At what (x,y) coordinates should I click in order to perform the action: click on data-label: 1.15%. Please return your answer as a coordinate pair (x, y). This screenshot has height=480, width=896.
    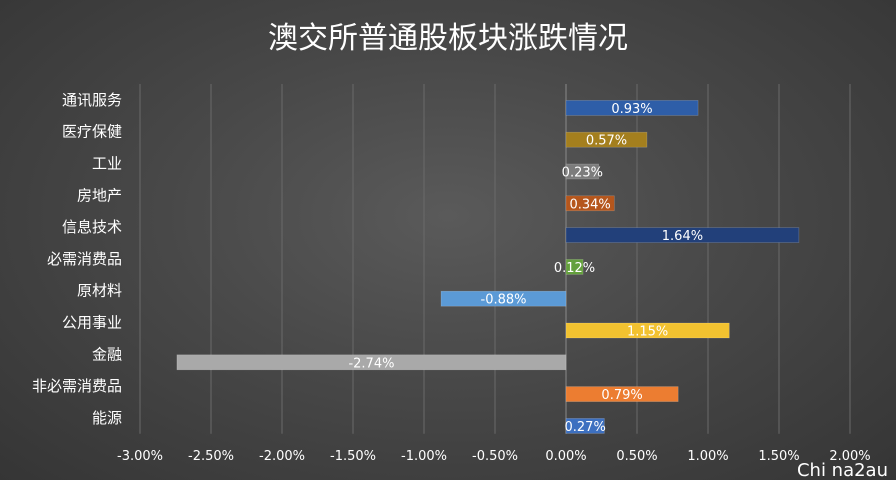
    Looking at the image, I should click on (647, 332).